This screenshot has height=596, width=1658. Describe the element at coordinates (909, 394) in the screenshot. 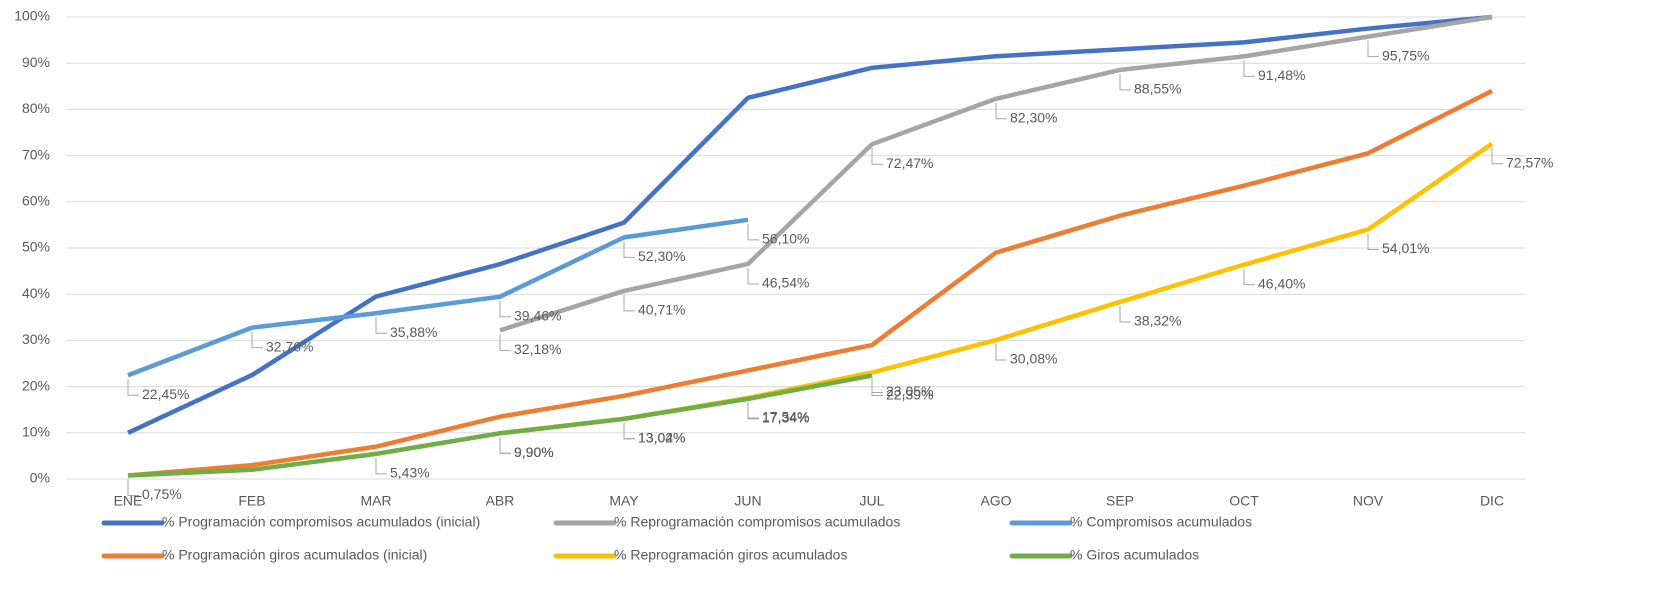

I see `data-label: 22,39%` at that location.